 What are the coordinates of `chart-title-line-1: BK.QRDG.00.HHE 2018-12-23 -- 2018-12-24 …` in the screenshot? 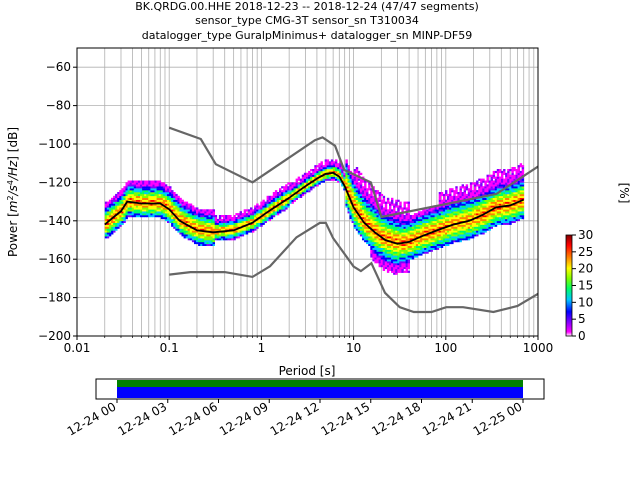 It's located at (307, 6).